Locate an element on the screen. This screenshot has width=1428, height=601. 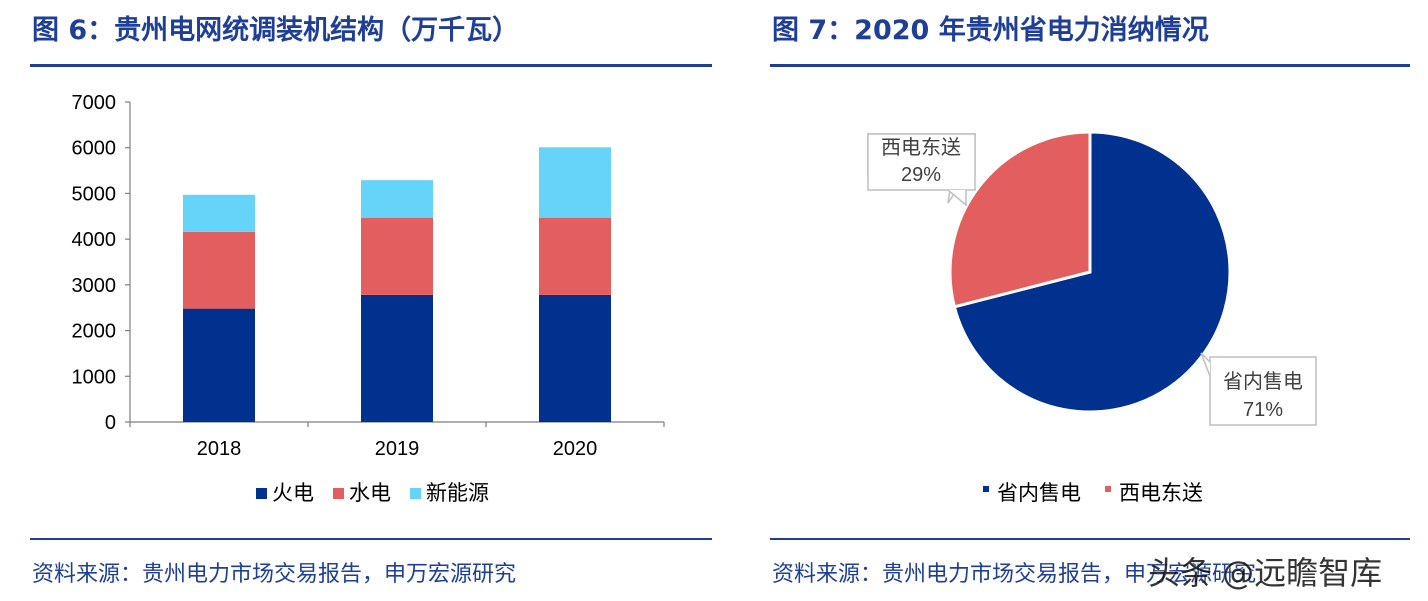
legend-swatch-火电 is located at coordinates (261, 493).